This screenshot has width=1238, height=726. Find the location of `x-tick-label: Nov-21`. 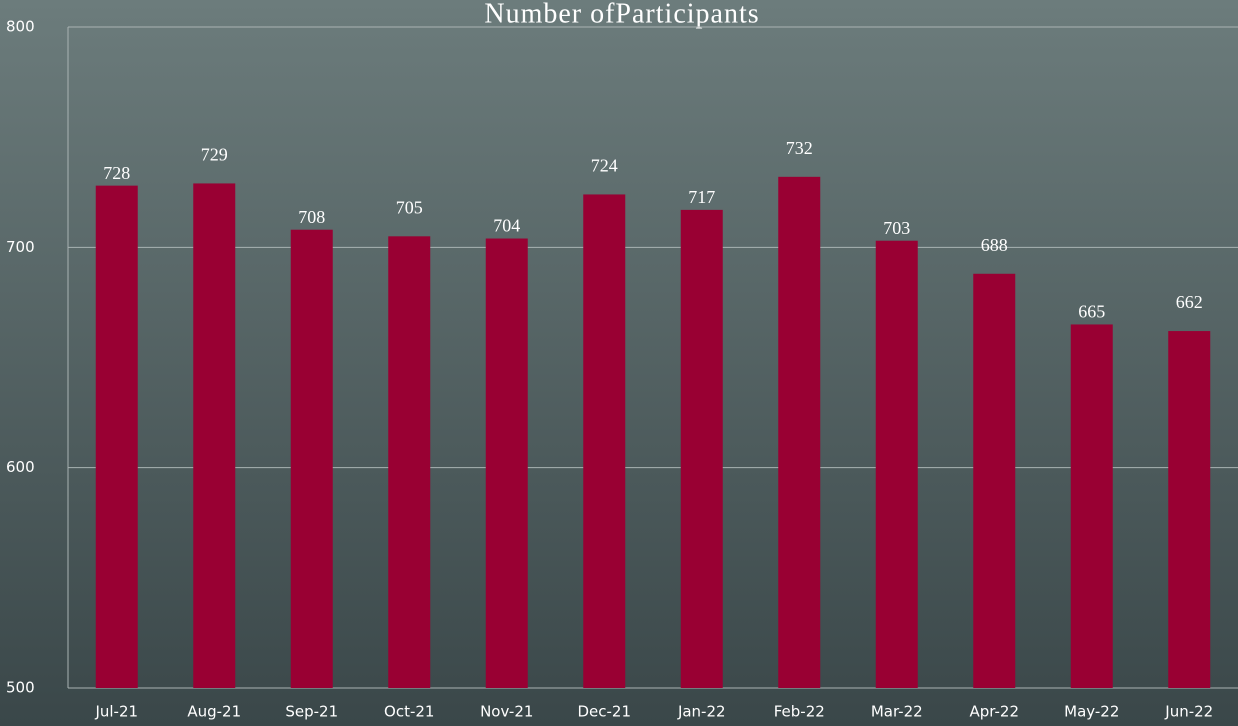

x-tick-label: Nov-21 is located at coordinates (506, 712).